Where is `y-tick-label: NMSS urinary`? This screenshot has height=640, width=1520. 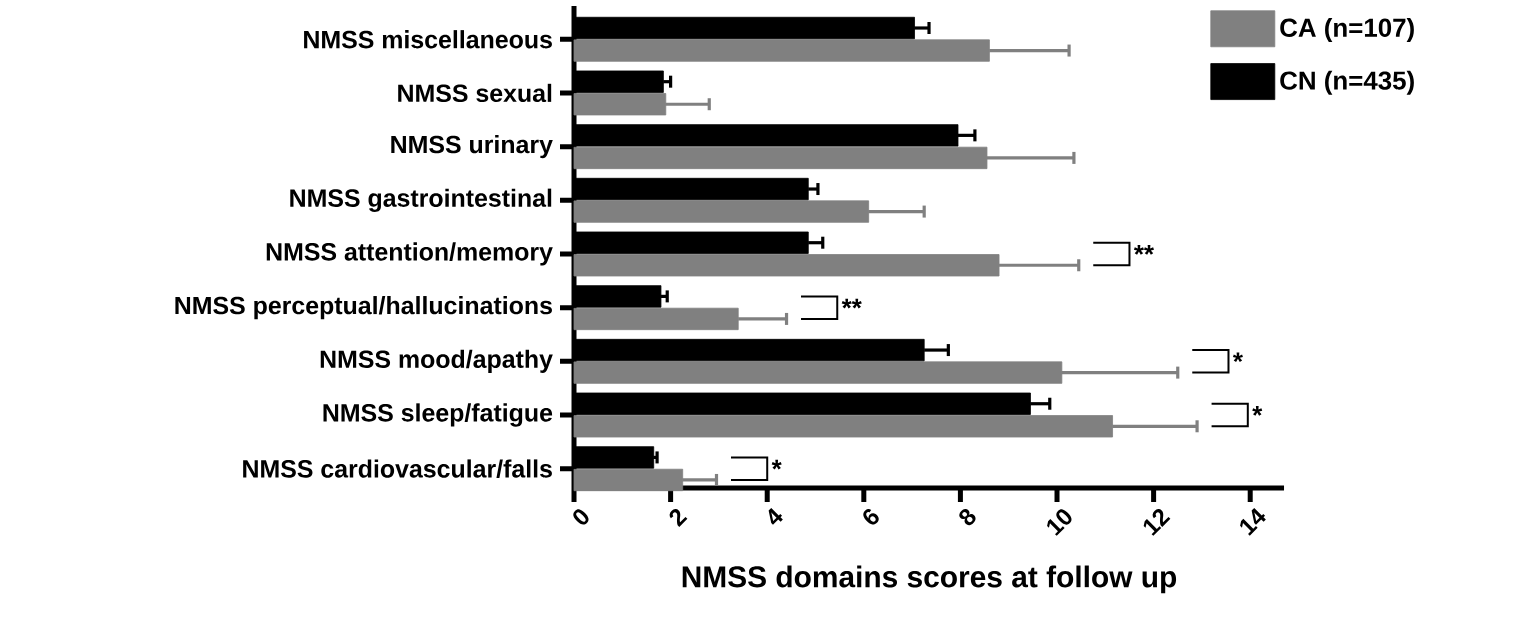
y-tick-label: NMSS urinary is located at coordinates (472, 147).